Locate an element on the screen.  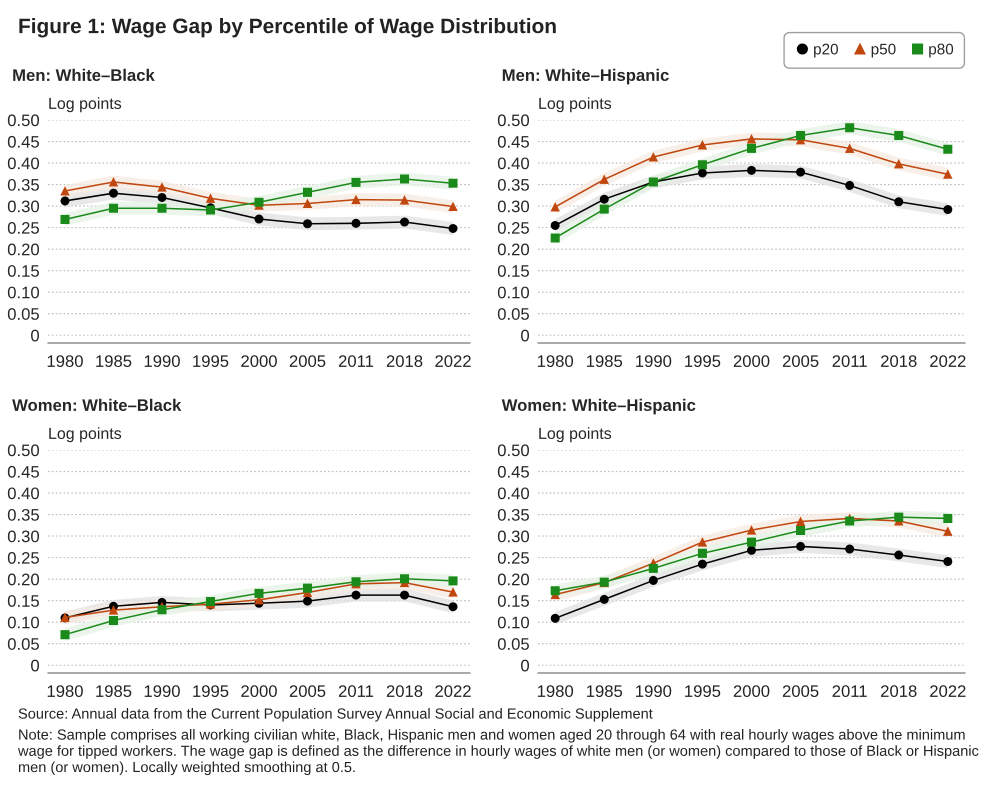
y-tick-label: 0.15 is located at coordinates (513, 271).